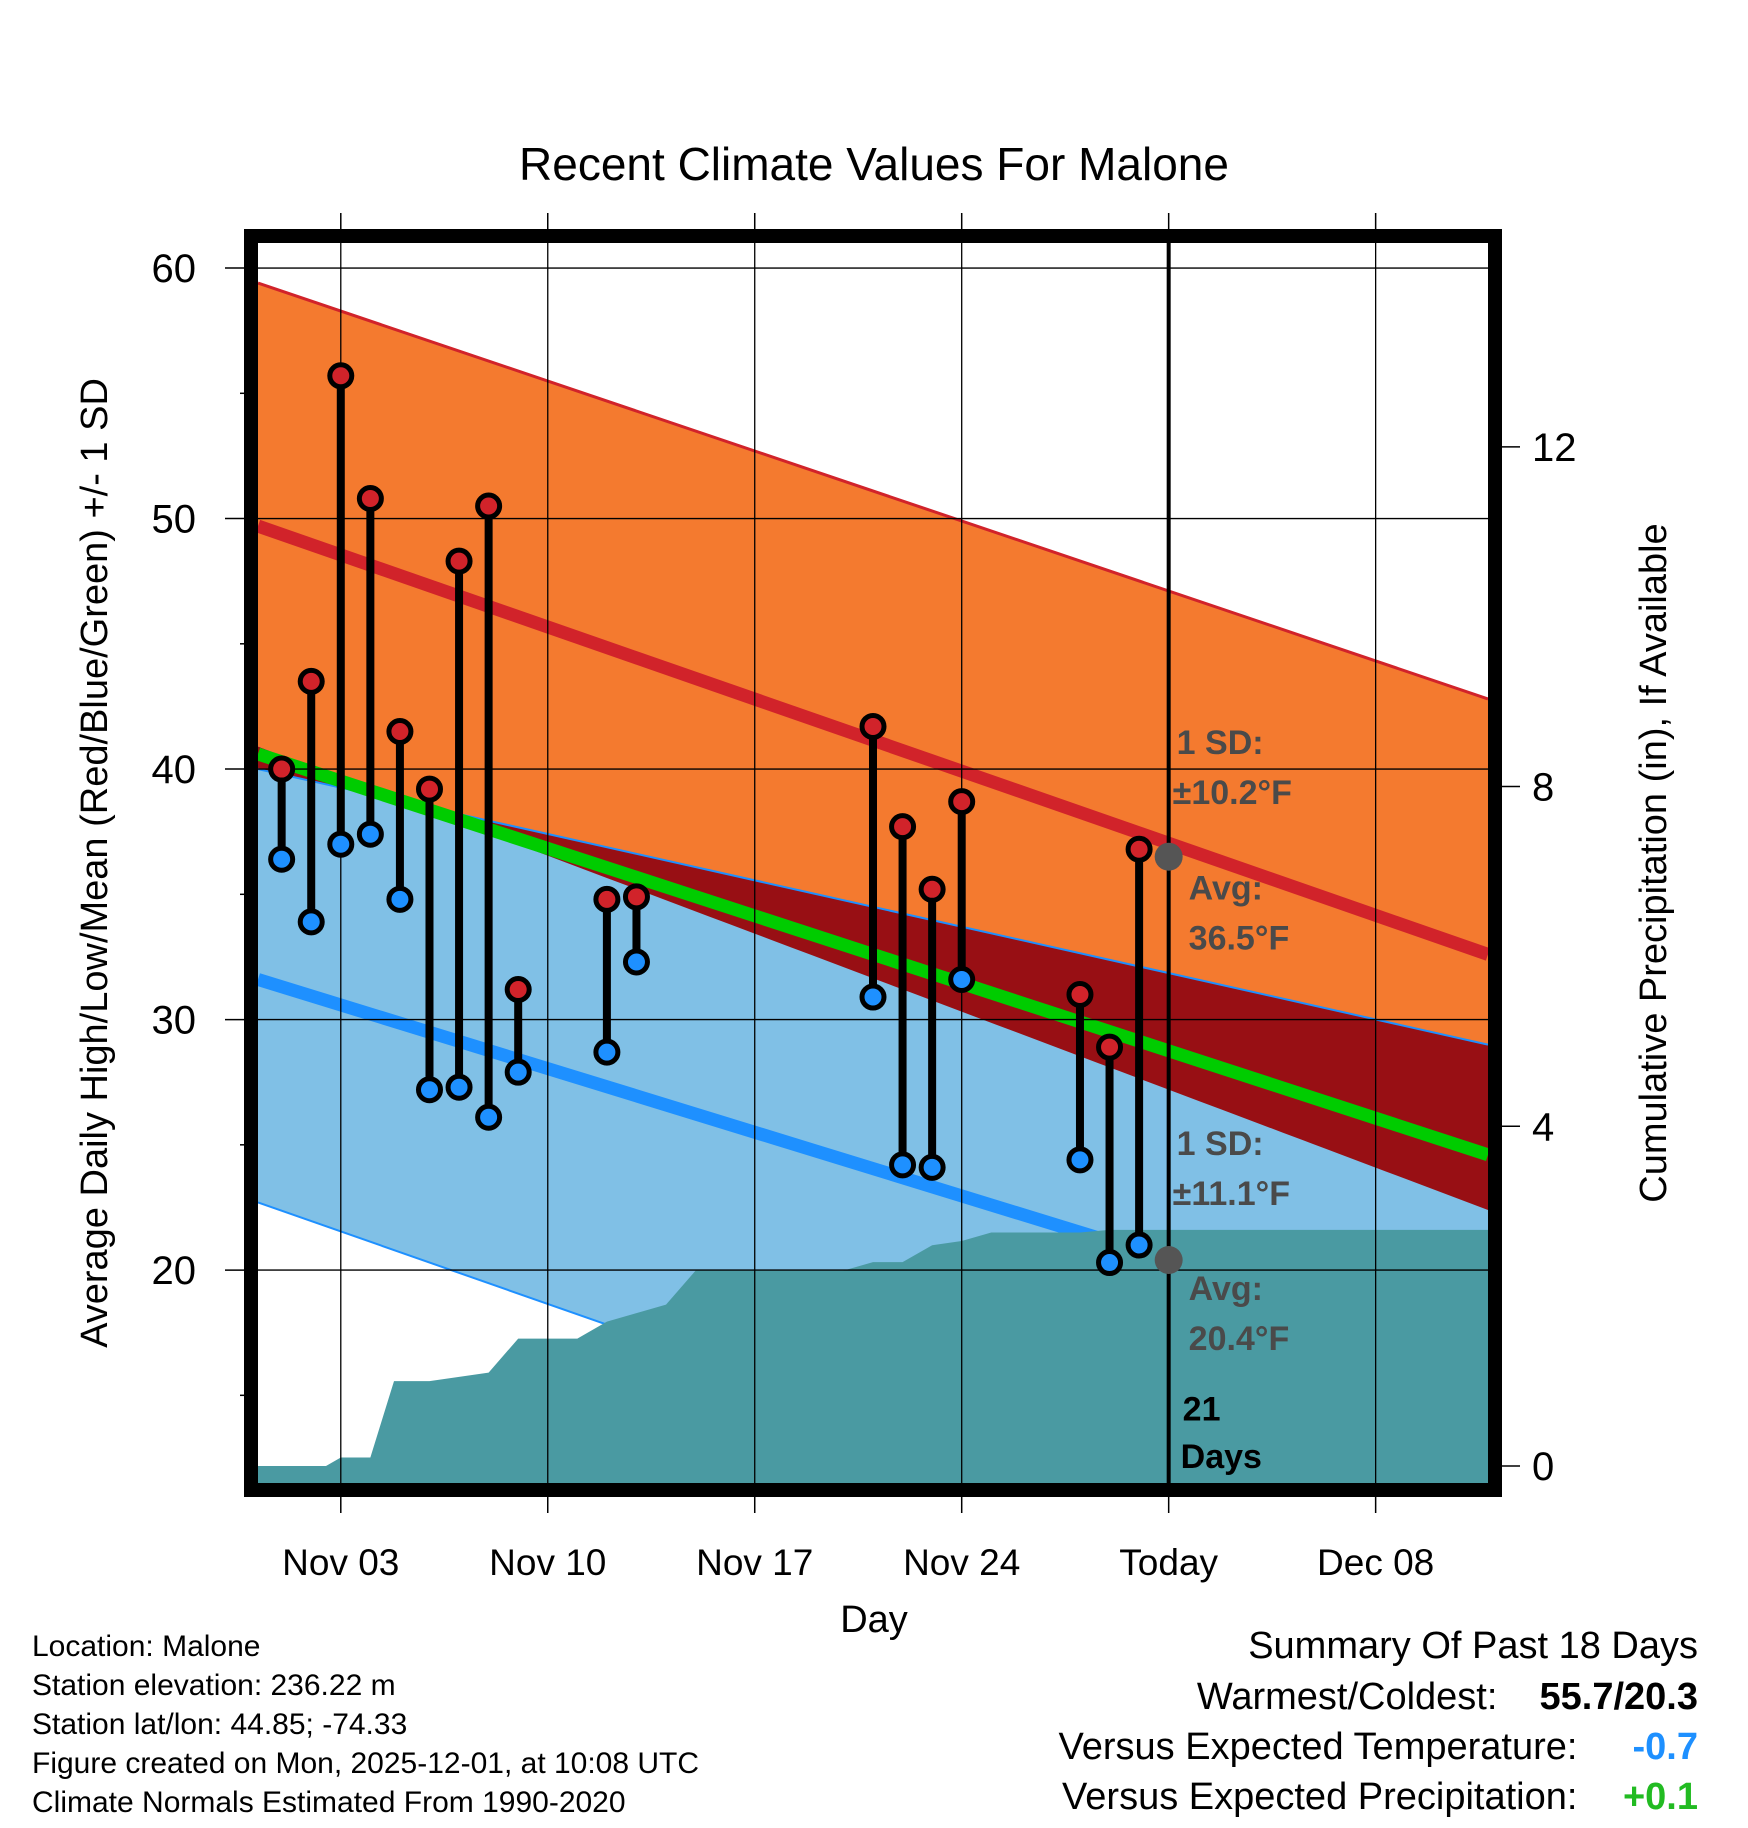  Describe the element at coordinates (1473, 1646) in the screenshot. I see `summary-title: Summary Of Past 18 Days` at that location.